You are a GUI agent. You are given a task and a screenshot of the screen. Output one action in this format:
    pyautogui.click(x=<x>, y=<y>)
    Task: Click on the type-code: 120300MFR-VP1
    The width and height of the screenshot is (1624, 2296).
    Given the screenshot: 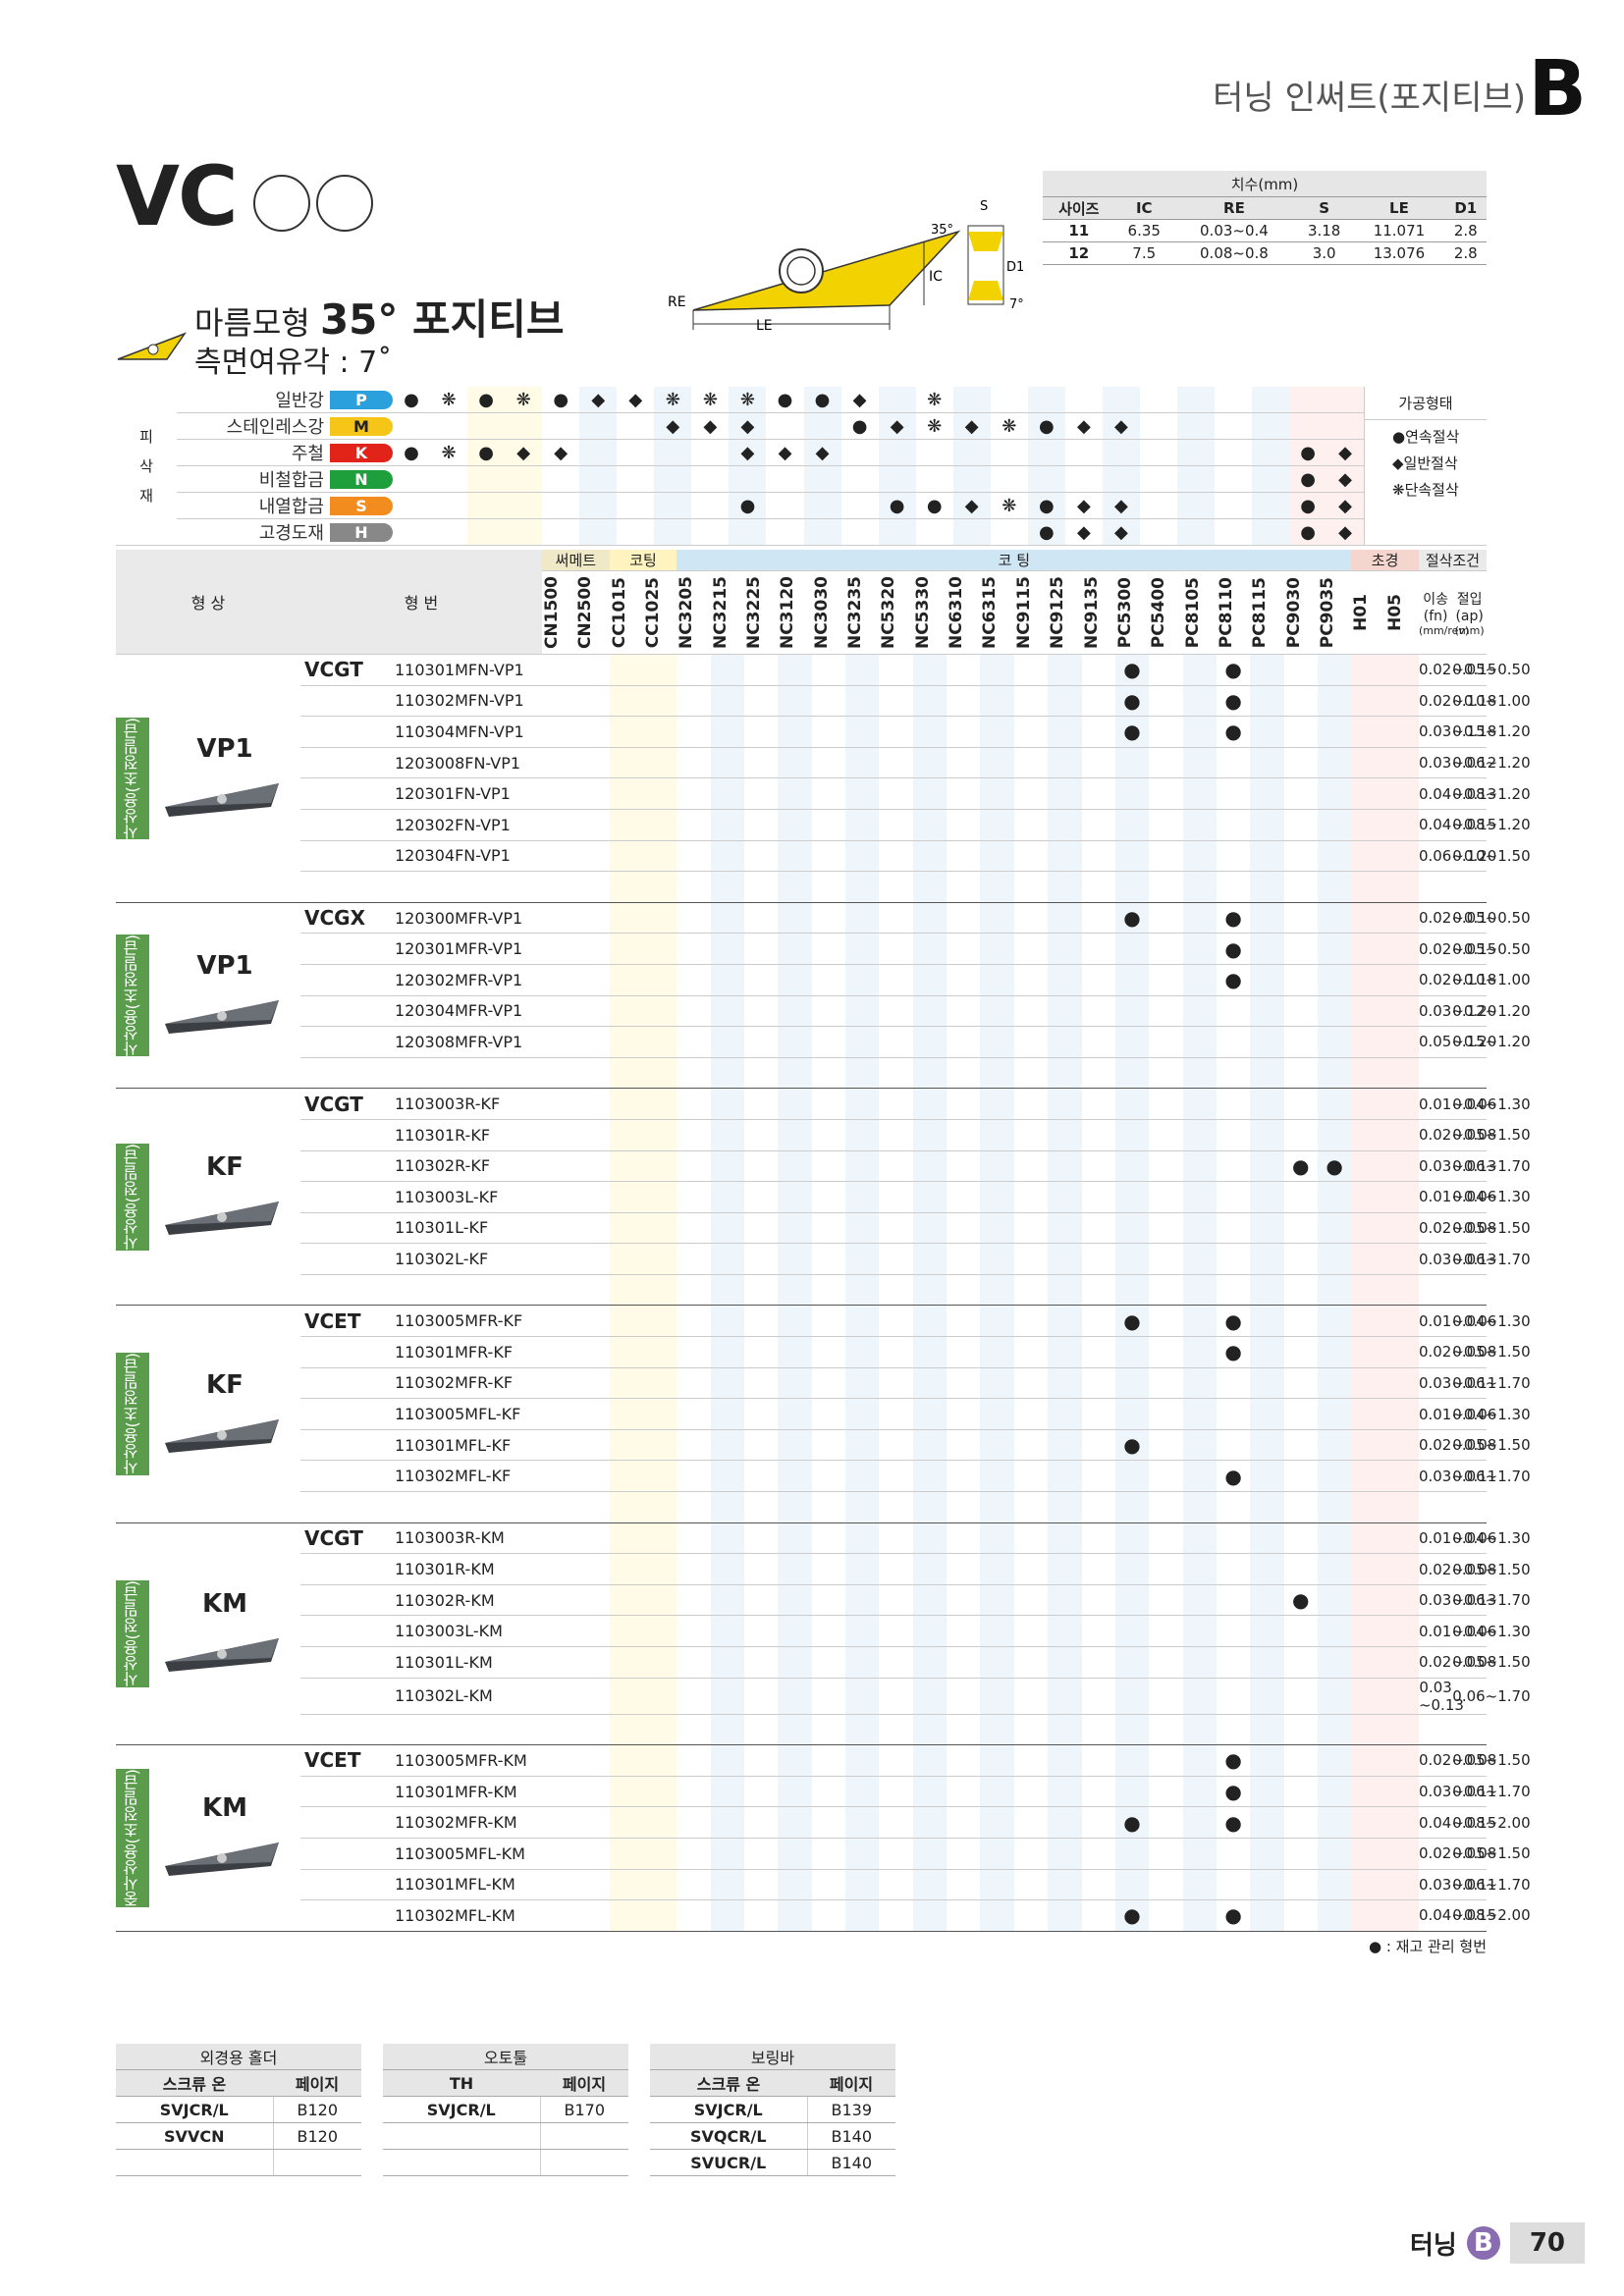 What is the action you would take?
    pyautogui.click(x=459, y=918)
    